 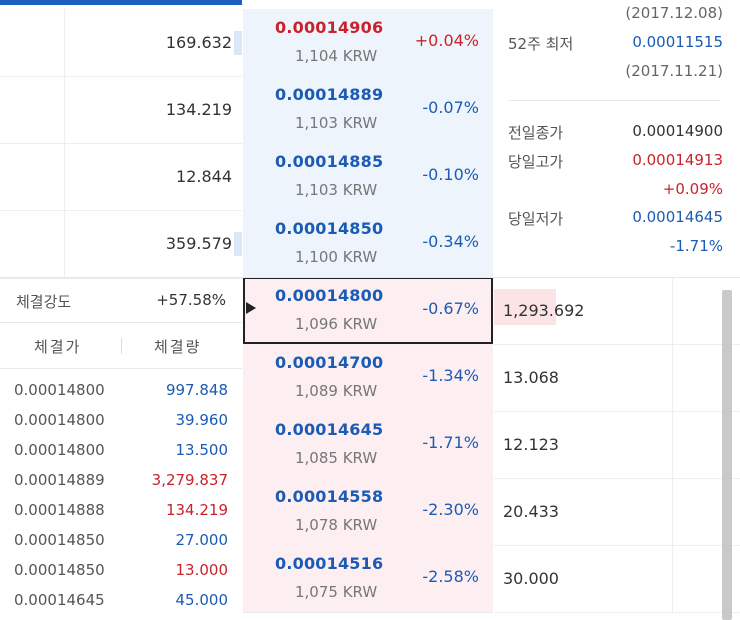 I want to click on day-high-label: 당일고가, so click(x=536, y=162).